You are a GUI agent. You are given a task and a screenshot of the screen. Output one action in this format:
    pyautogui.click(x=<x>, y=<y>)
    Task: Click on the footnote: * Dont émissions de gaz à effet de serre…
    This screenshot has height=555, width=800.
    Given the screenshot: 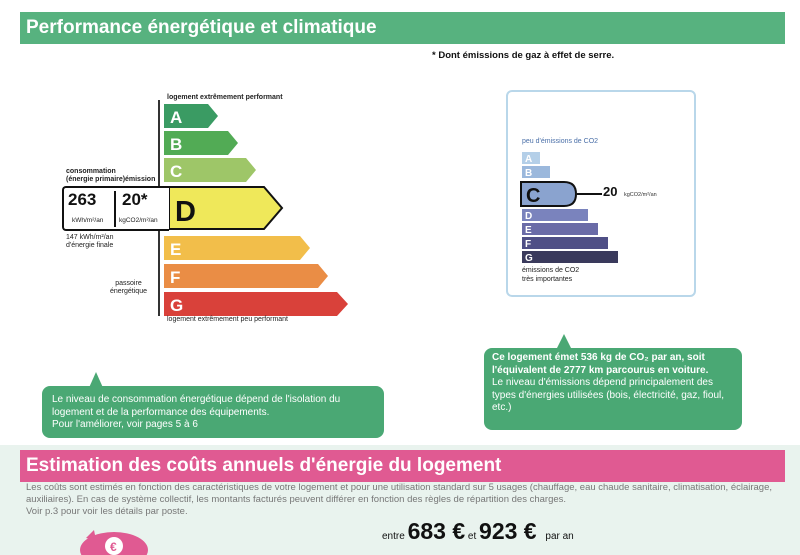 What is the action you would take?
    pyautogui.click(x=523, y=55)
    